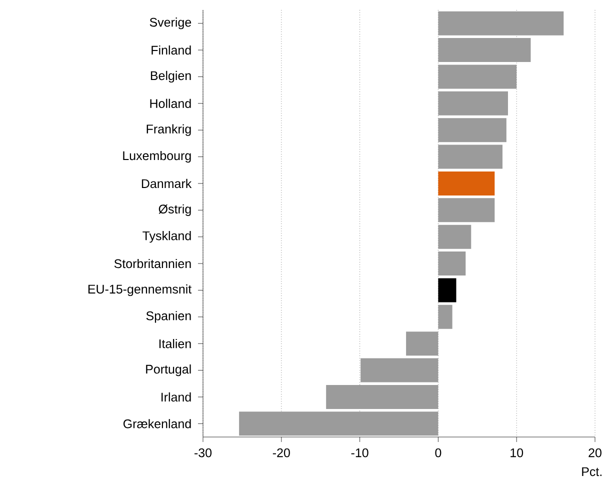 The width and height of the screenshot is (611, 499). I want to click on y-tick-label: Storbritannien, so click(152, 263).